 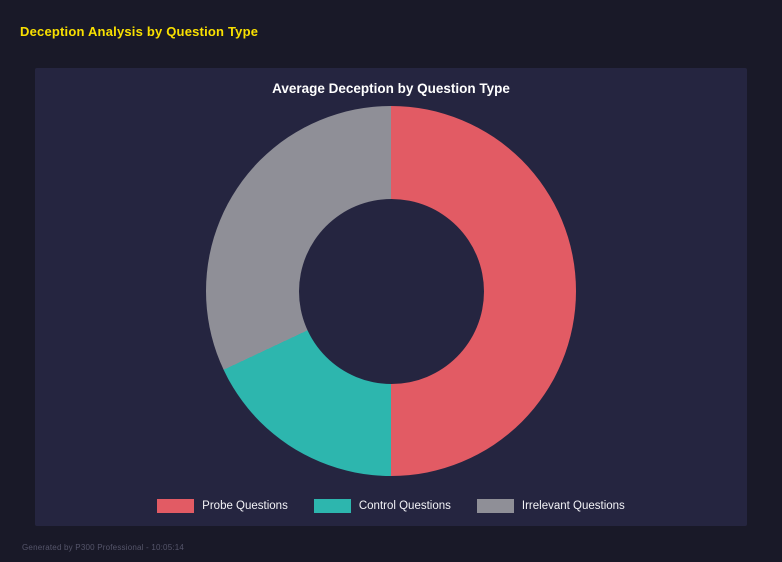 I want to click on chart-title: Average Deception by Question Type, so click(x=391, y=88).